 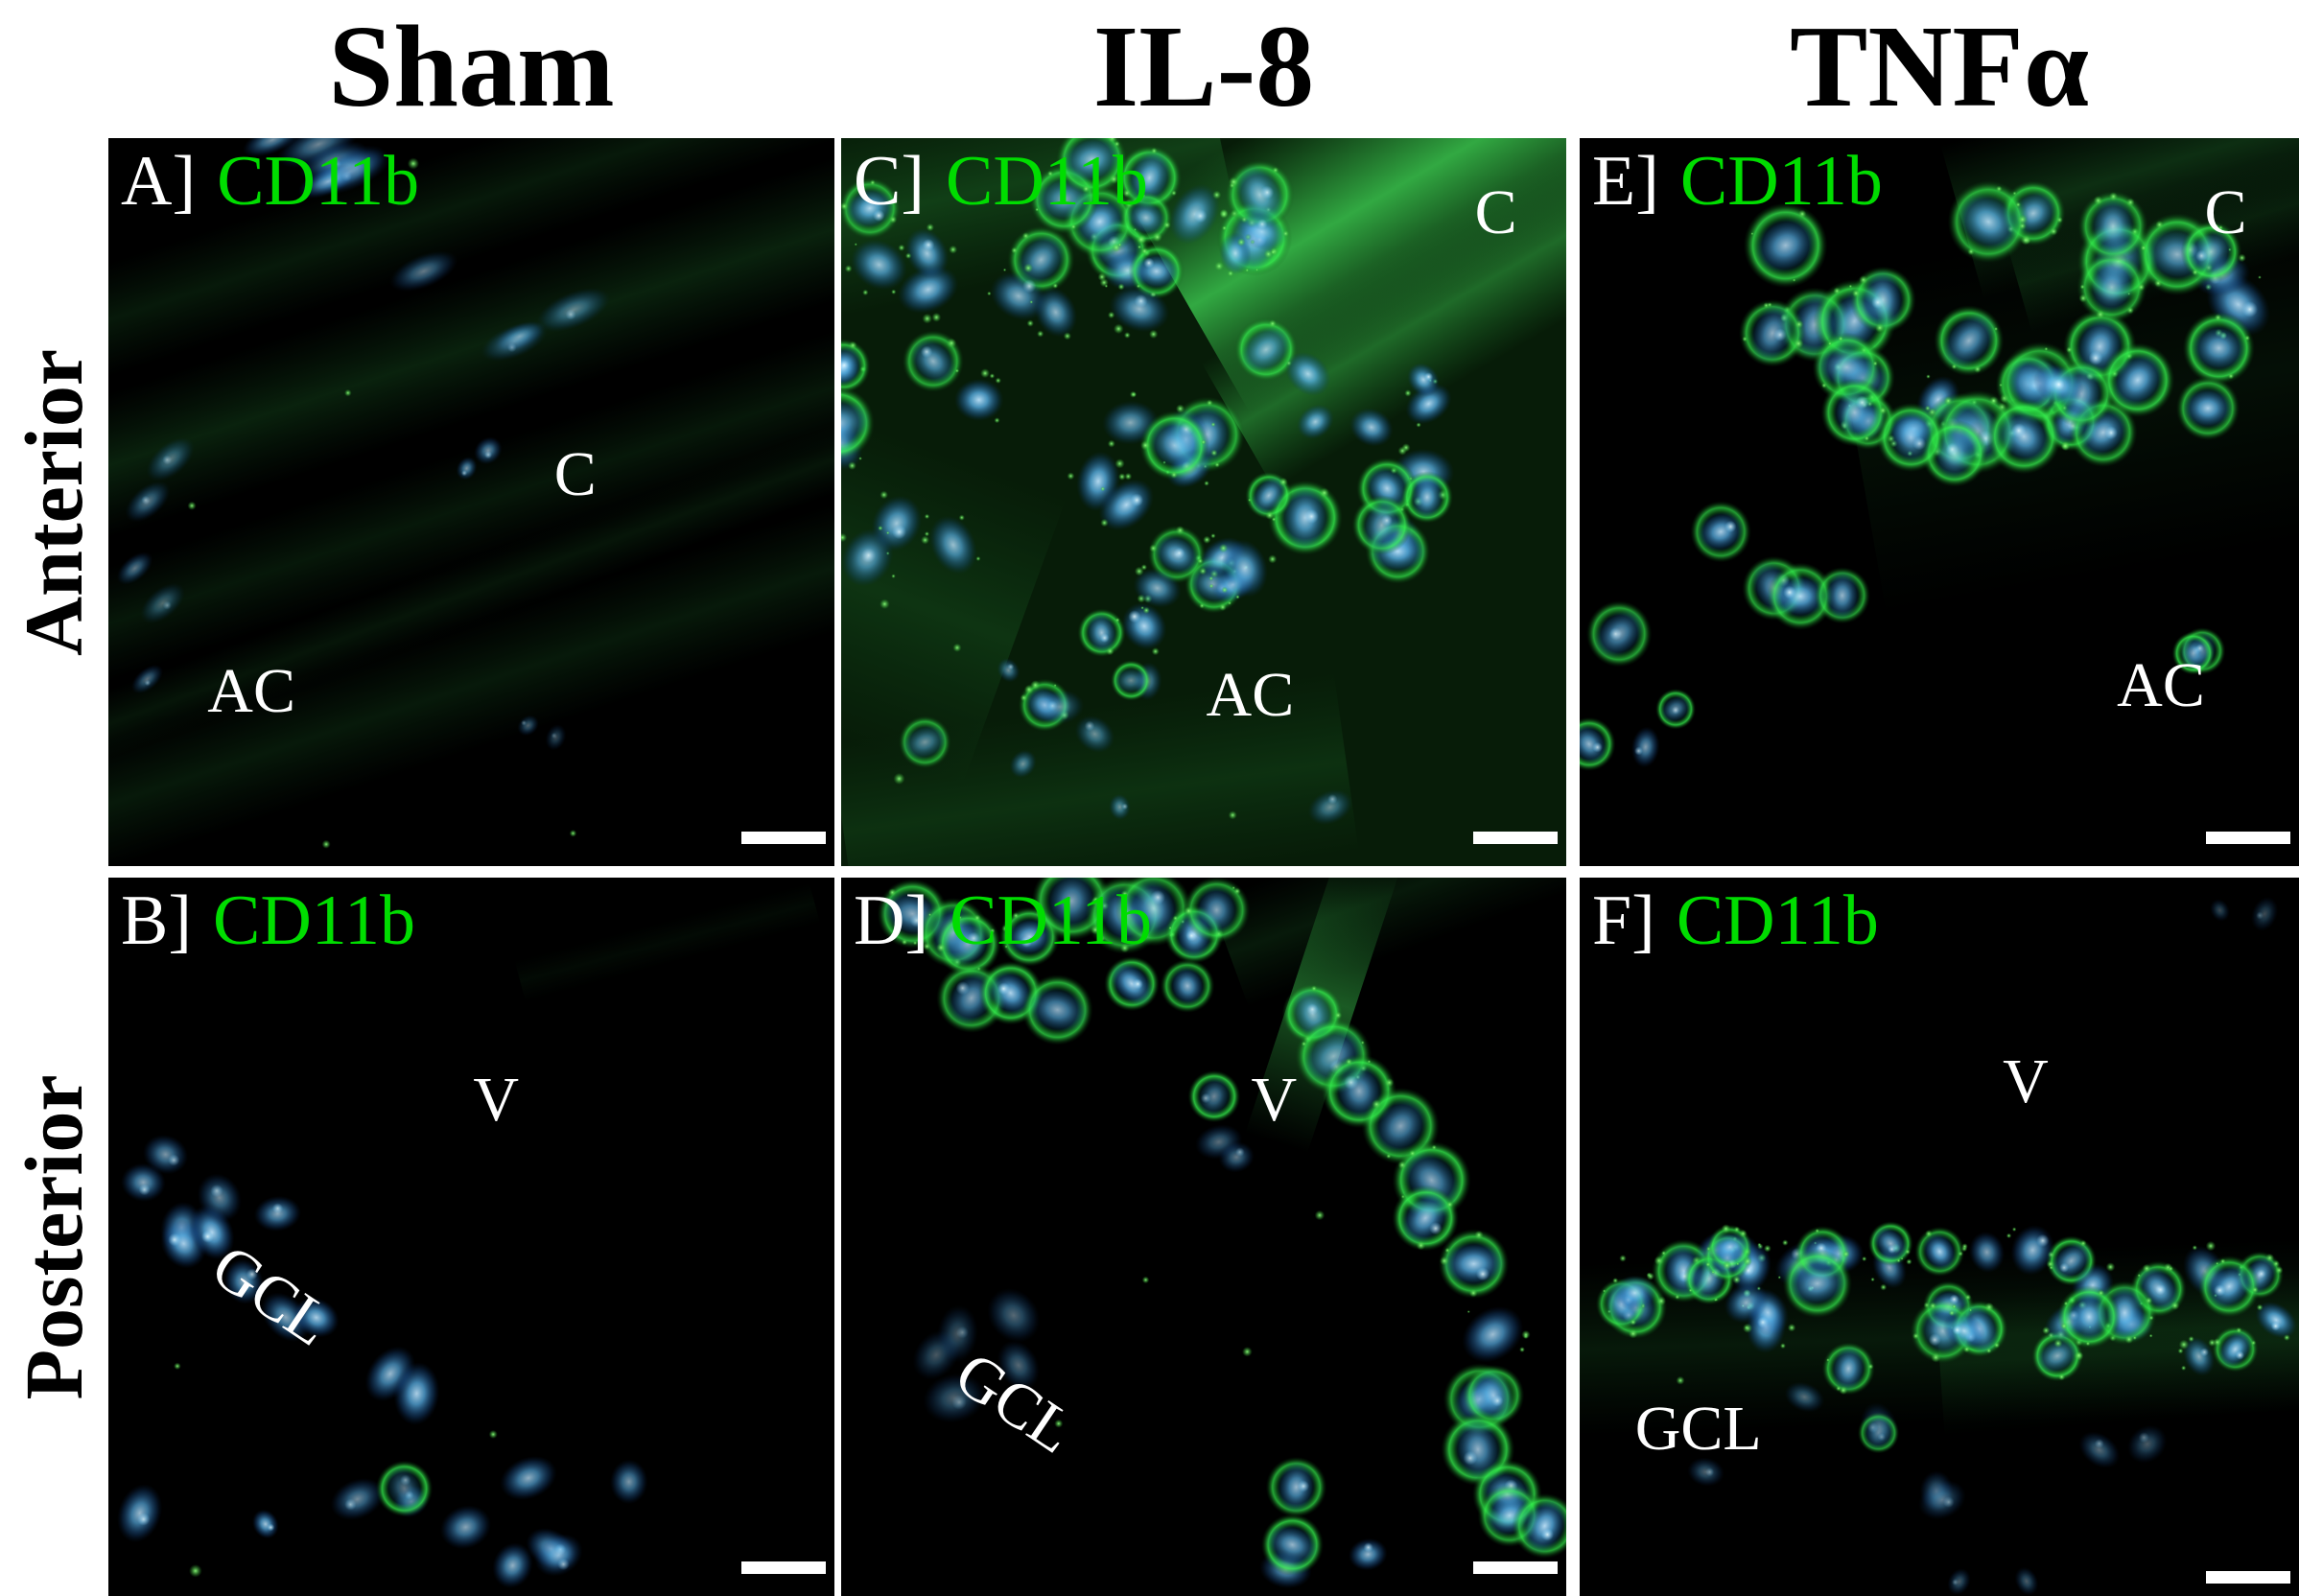 I want to click on panel-label: B] CD11b, so click(x=268, y=920).